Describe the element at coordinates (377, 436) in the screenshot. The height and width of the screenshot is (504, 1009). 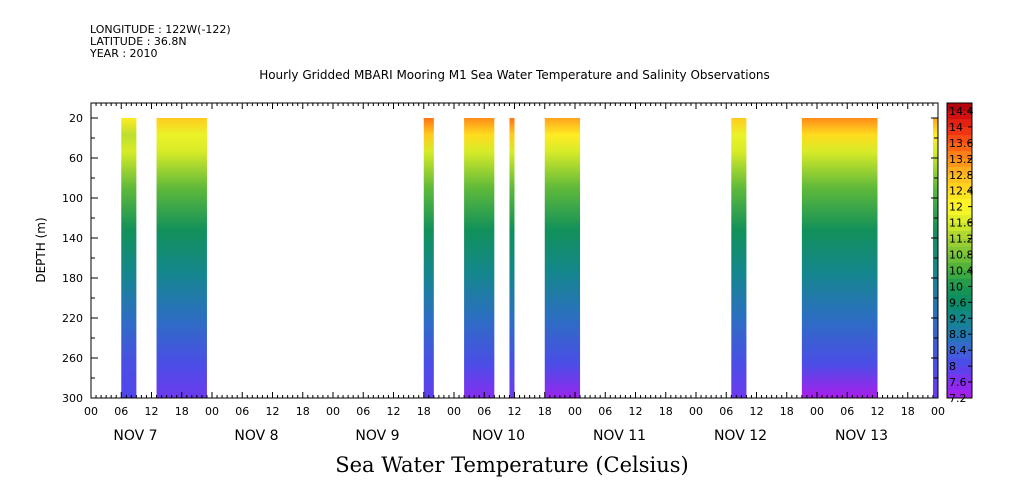
I see `x-day-label: NOV 9` at that location.